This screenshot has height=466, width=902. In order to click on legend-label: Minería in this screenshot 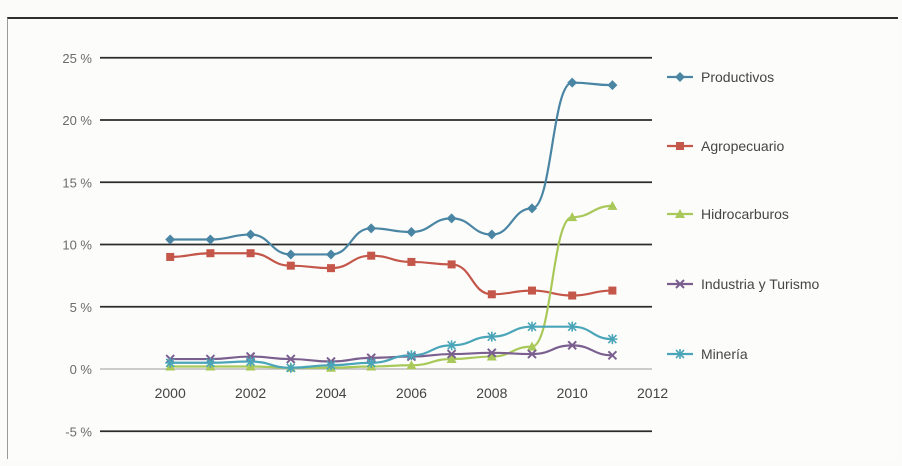, I will do `click(724, 354)`.